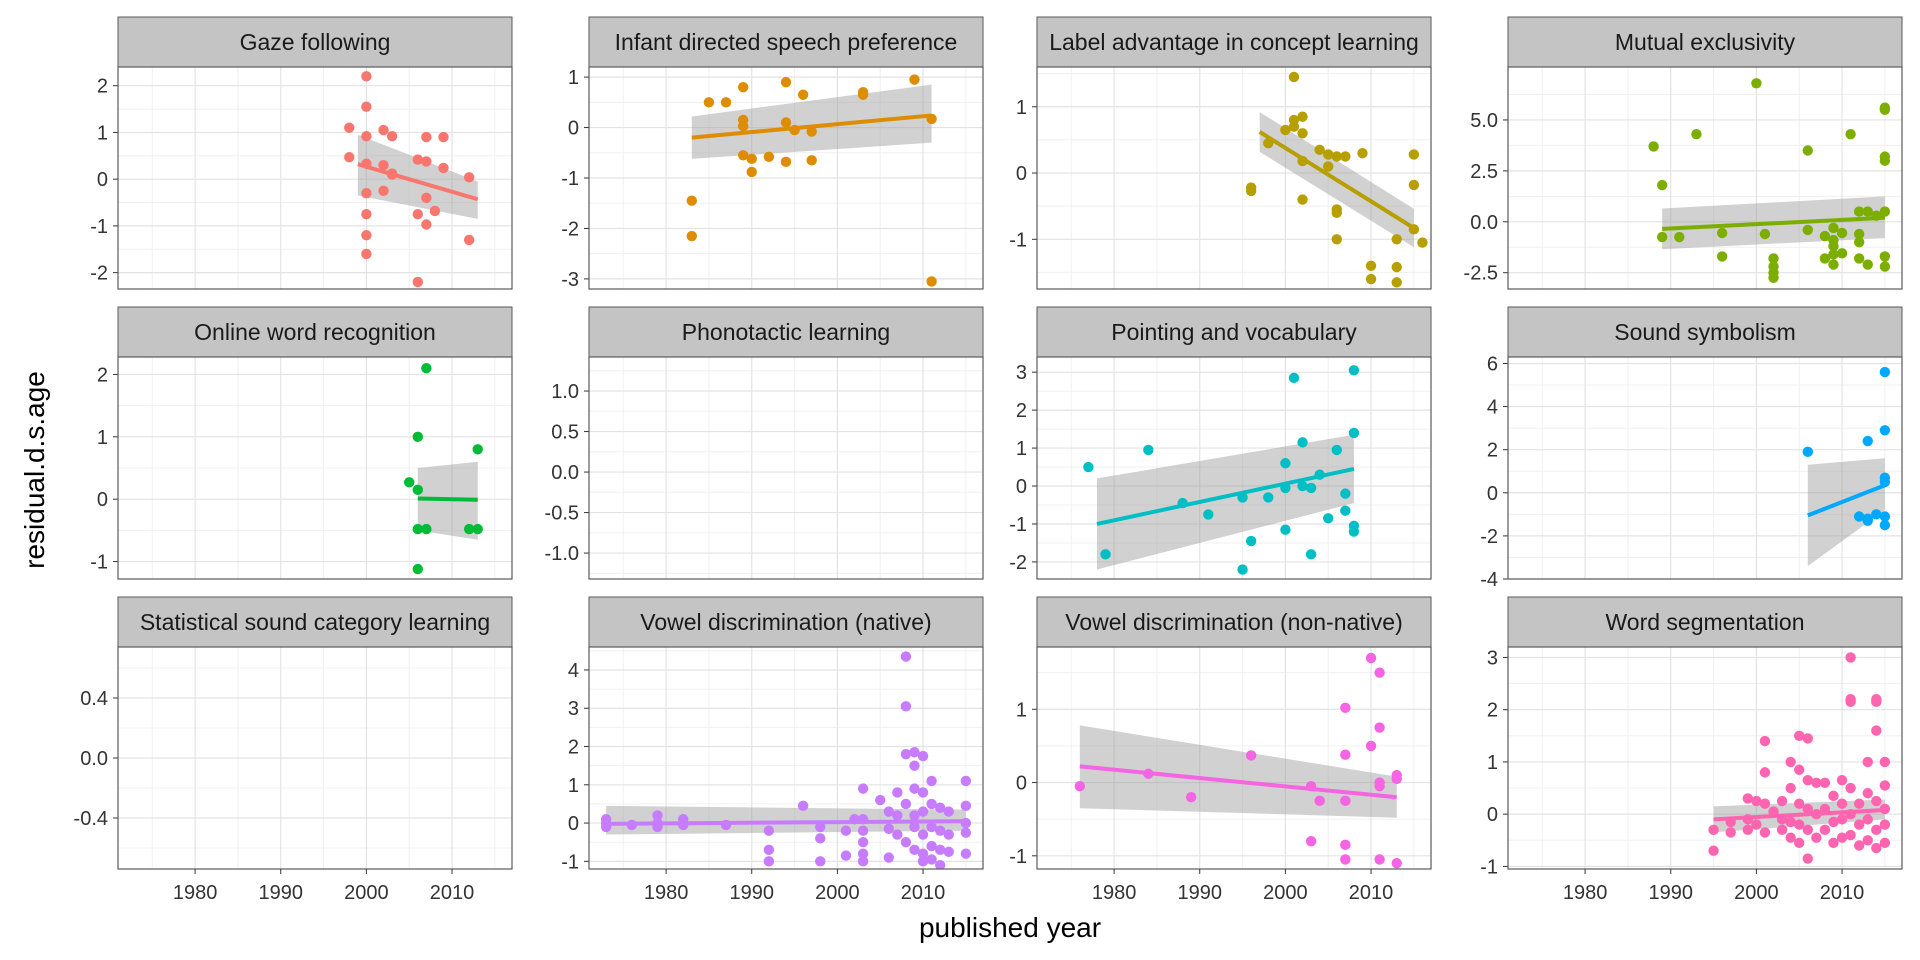 This screenshot has height=960, width=1920. Describe the element at coordinates (786, 42) in the screenshot. I see `facet-title: Infant directed speech preference` at that location.